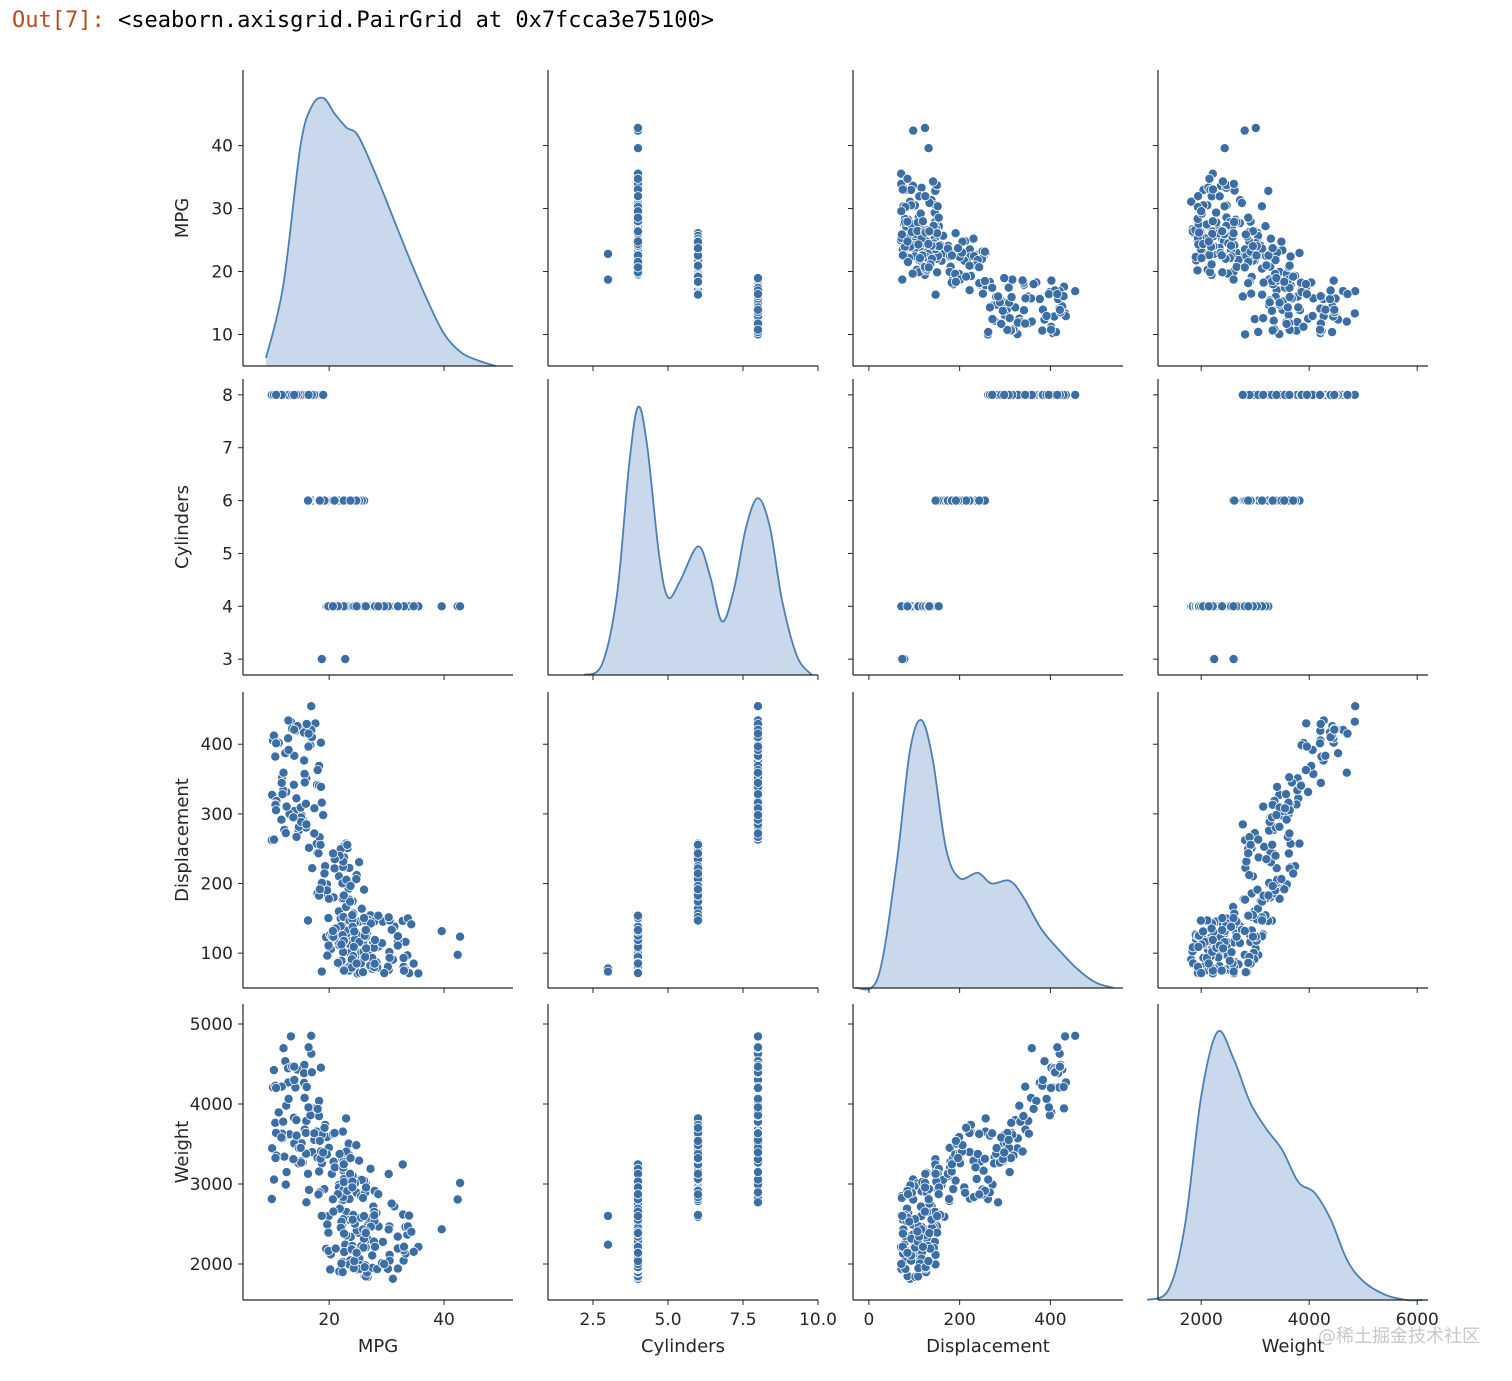  I want to click on x-tick-label: 40, so click(444, 1320).